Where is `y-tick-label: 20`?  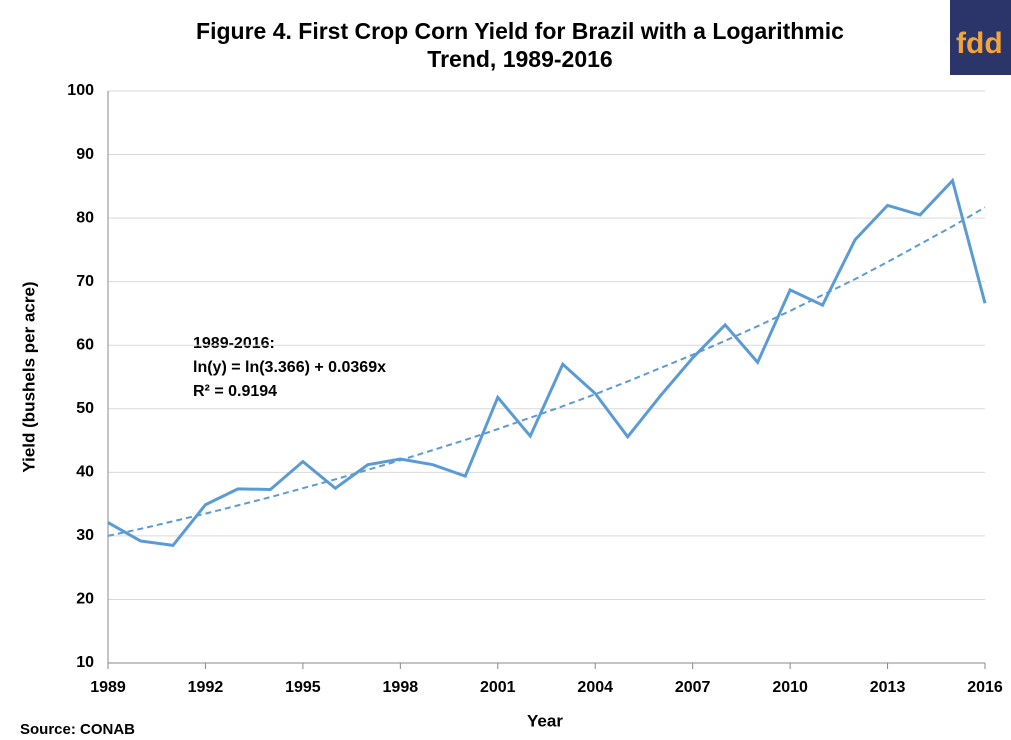
y-tick-label: 20 is located at coordinates (85, 599).